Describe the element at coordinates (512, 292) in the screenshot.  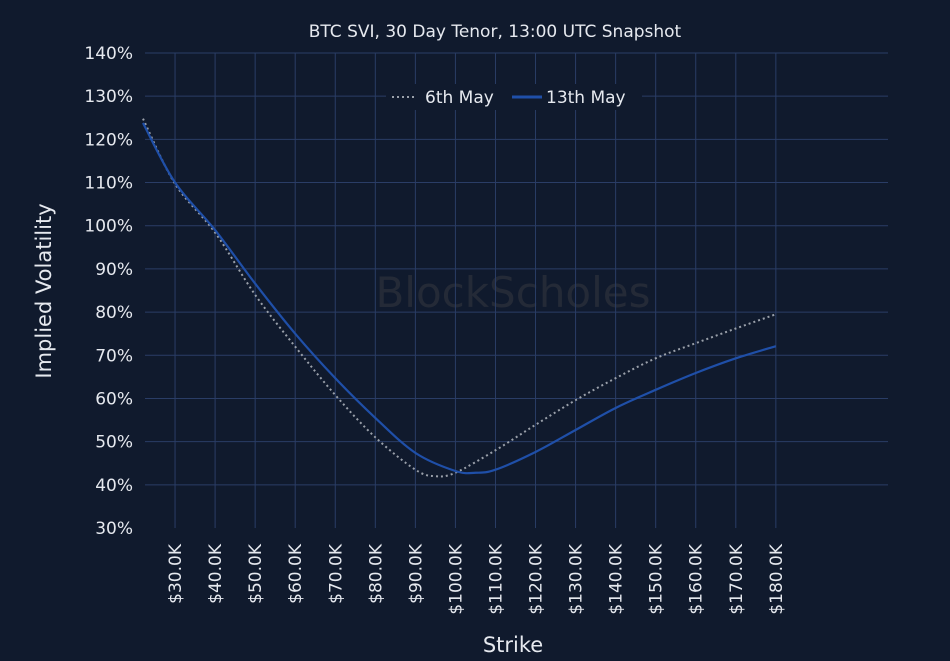
I see `watermark: BlockScholes` at that location.